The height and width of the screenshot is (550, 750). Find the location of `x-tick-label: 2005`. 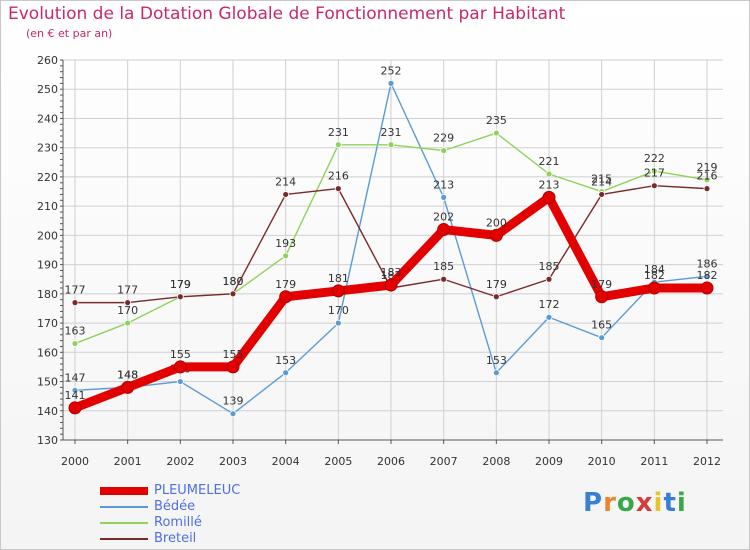

x-tick-label: 2005 is located at coordinates (338, 461).